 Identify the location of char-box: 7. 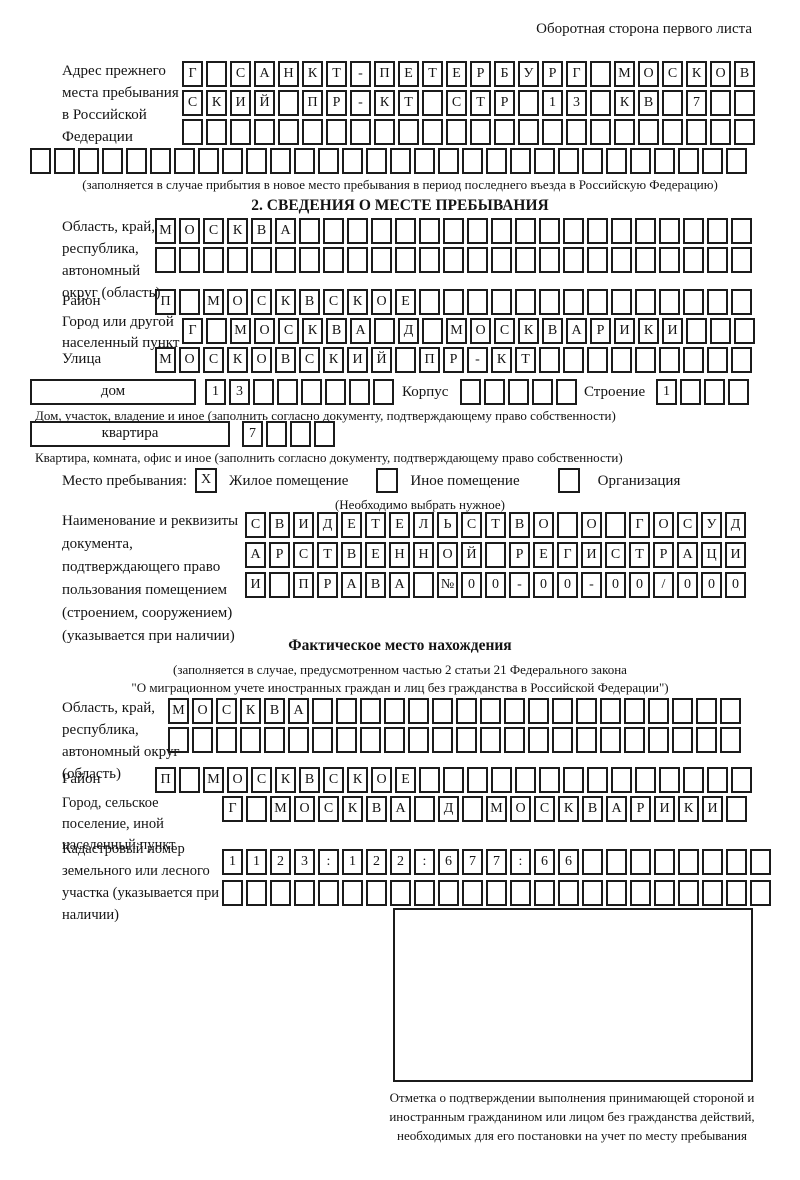
(496, 862).